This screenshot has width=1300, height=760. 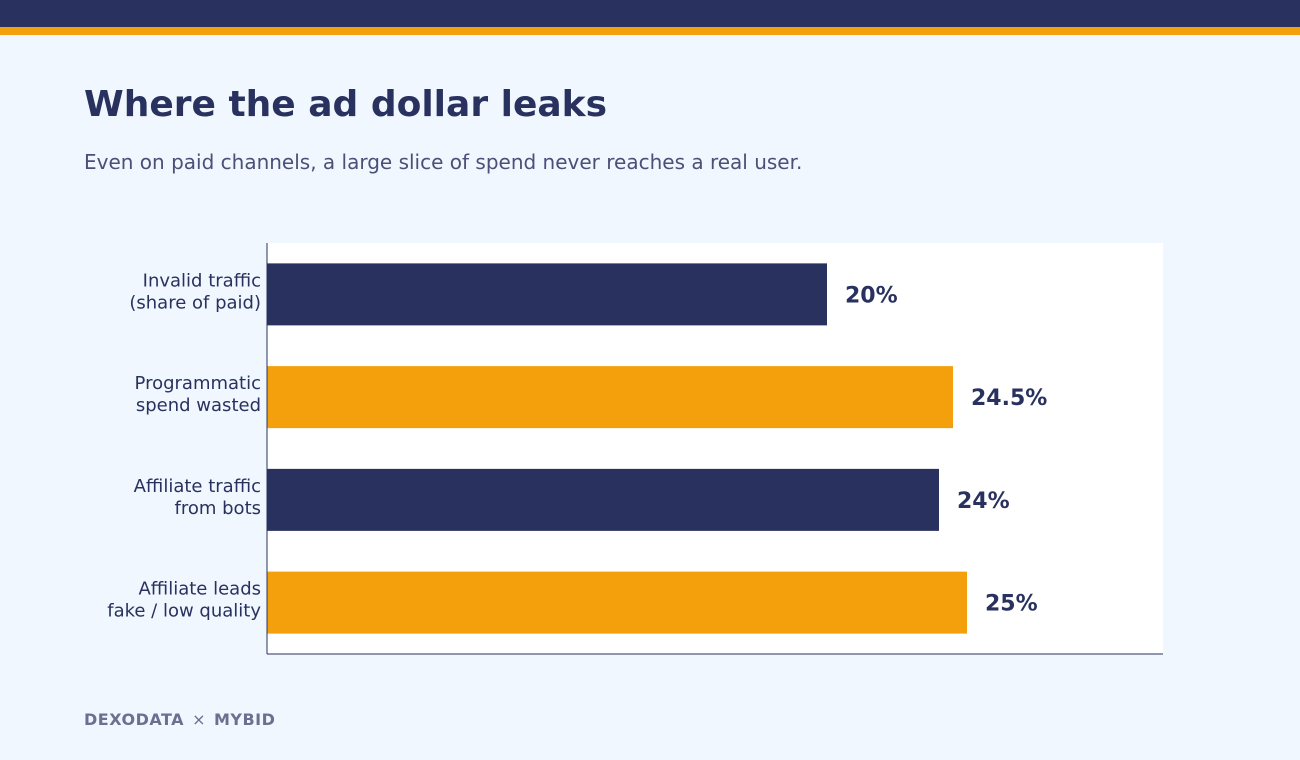 I want to click on footer-credit: DEXODATA × MYBID, so click(x=179, y=719).